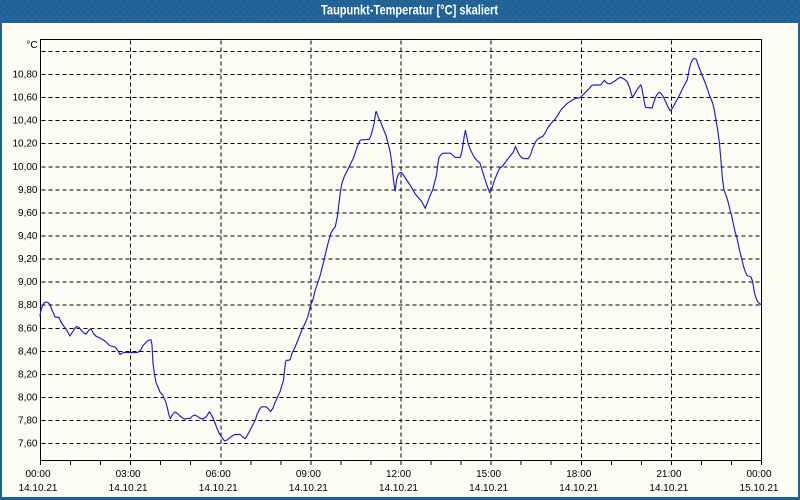 The image size is (800, 500). Describe the element at coordinates (28, 259) in the screenshot. I see `svg-text: 9,20` at that location.